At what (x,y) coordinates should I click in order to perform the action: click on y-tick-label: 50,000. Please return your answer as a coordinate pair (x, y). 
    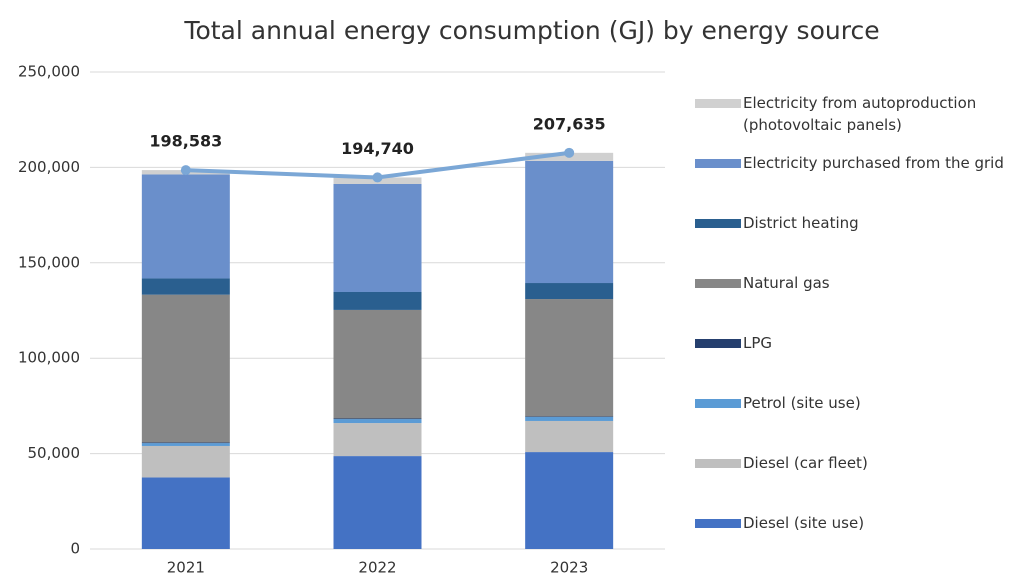
    Looking at the image, I should click on (54, 453).